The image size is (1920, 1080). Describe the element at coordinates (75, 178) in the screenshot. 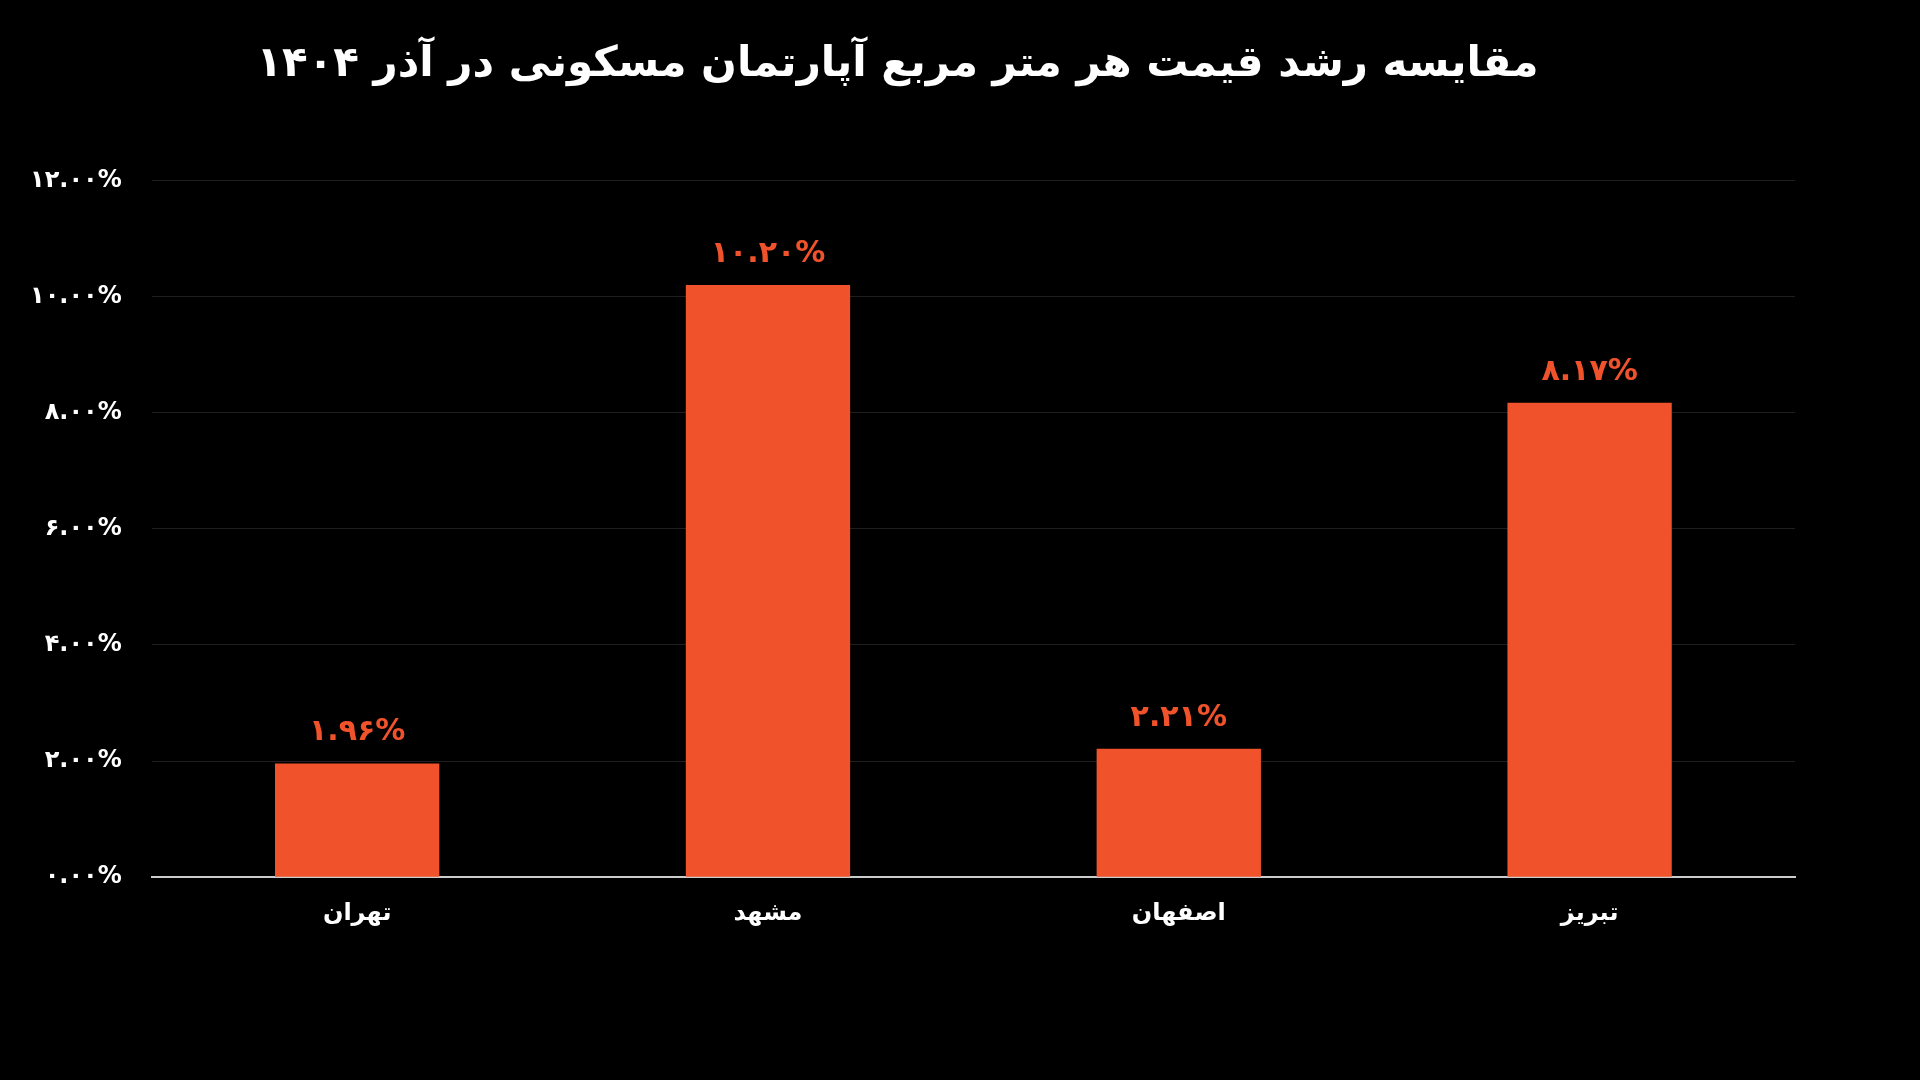

I see `y-tick-label: ۱۲.۰۰%` at that location.